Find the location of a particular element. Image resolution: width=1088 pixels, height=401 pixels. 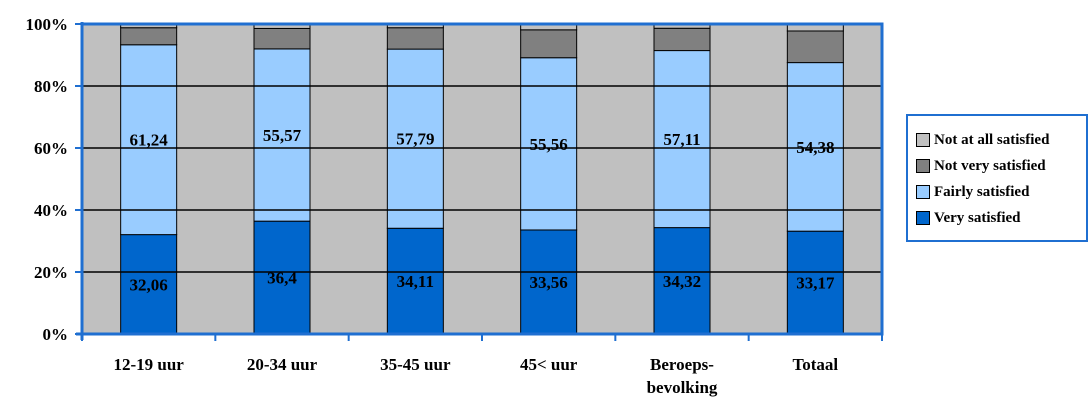

x-tick-label: 35-45 uur is located at coordinates (415, 364).